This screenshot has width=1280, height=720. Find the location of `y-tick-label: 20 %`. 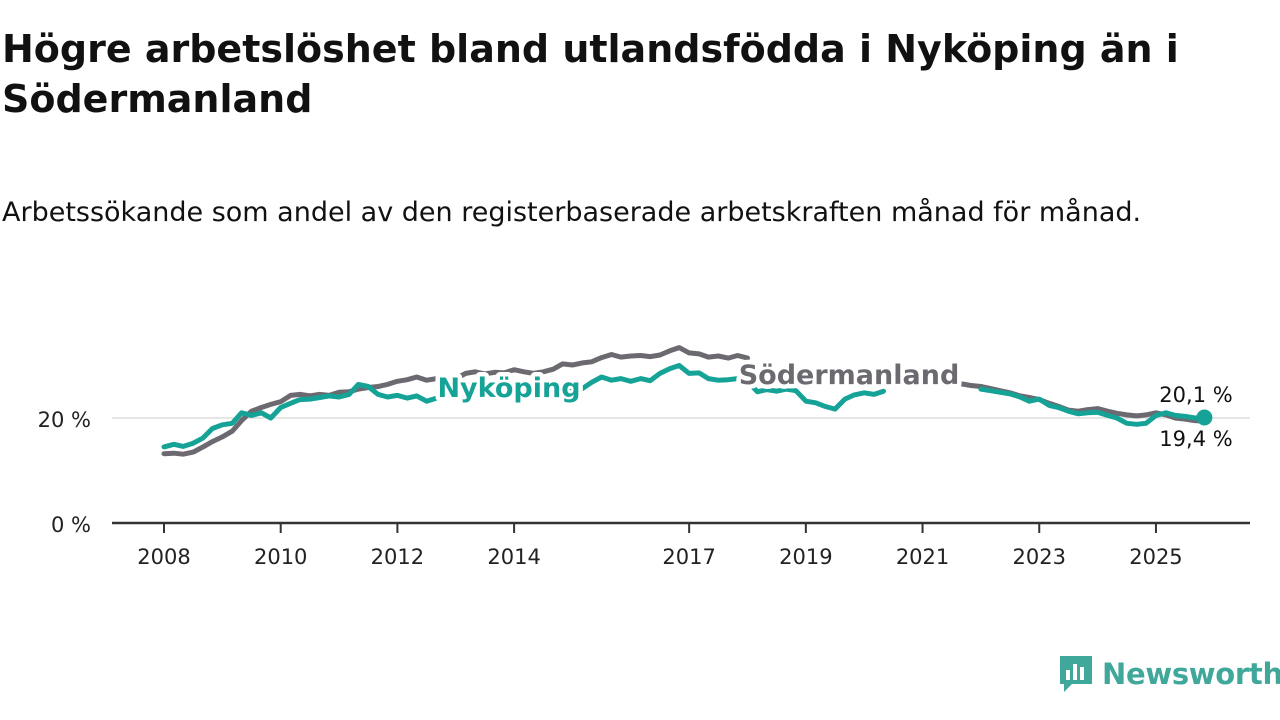

y-tick-label: 20 % is located at coordinates (64, 420).